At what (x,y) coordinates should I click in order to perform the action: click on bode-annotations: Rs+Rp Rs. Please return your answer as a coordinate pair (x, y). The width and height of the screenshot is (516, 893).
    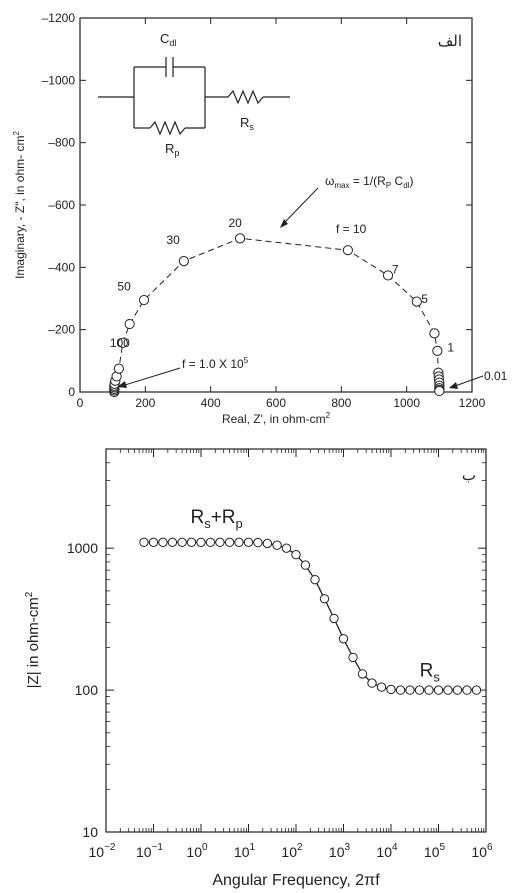
    Looking at the image, I should click on (315, 595).